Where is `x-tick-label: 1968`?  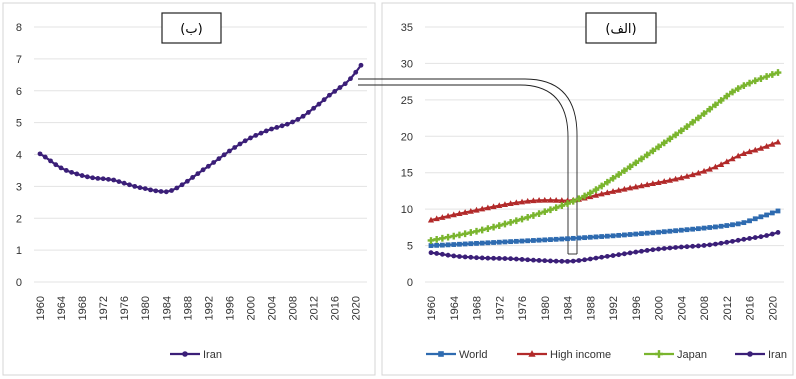 x-tick-label: 1968 is located at coordinates (478, 308).